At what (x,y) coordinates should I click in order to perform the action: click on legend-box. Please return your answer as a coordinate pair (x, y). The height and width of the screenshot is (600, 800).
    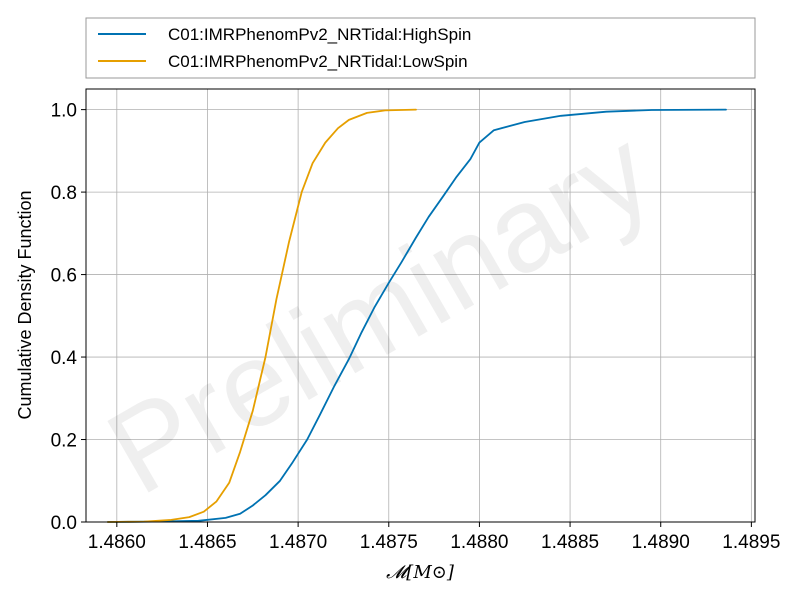
    Looking at the image, I should click on (420, 48).